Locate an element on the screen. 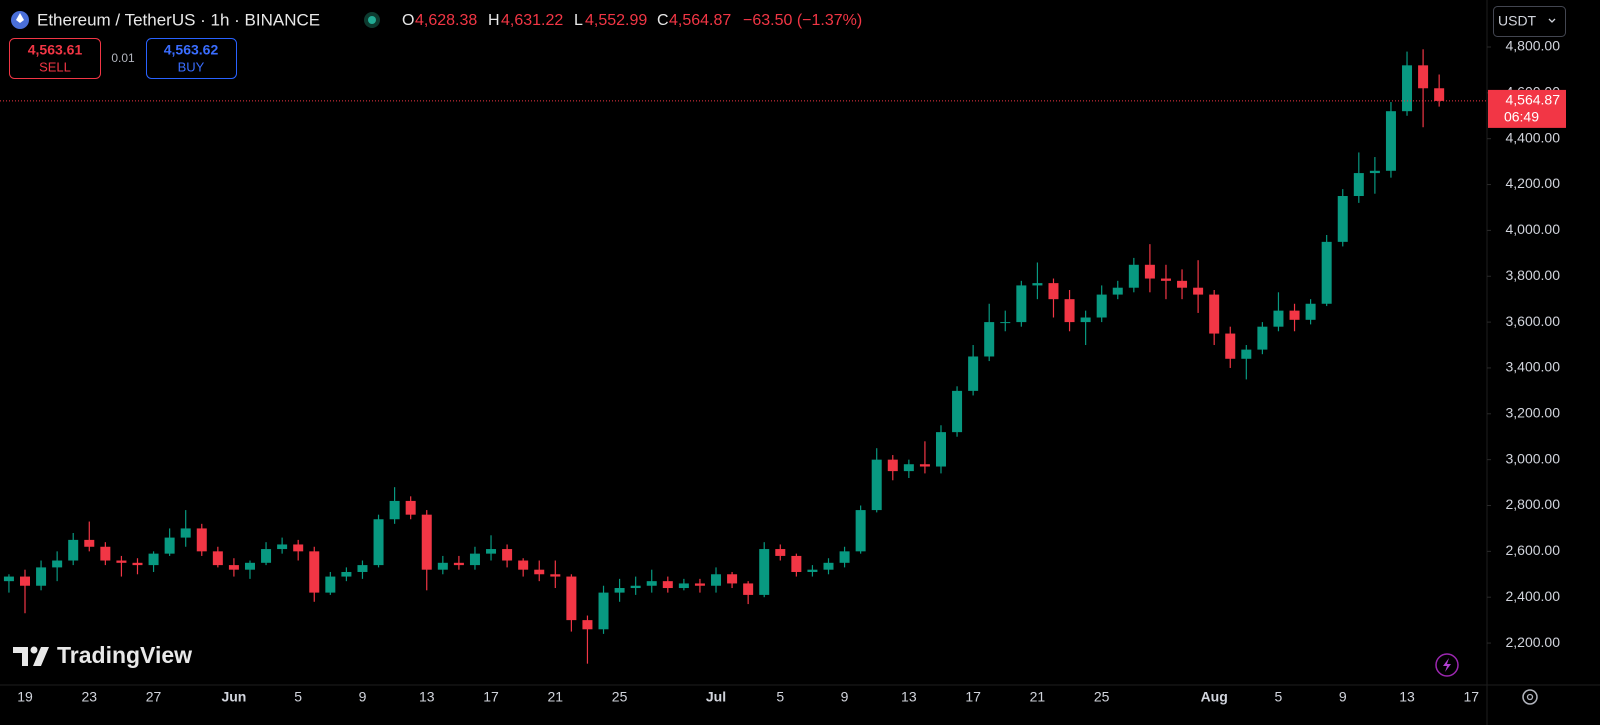  alert-icon is located at coordinates (1447, 665).